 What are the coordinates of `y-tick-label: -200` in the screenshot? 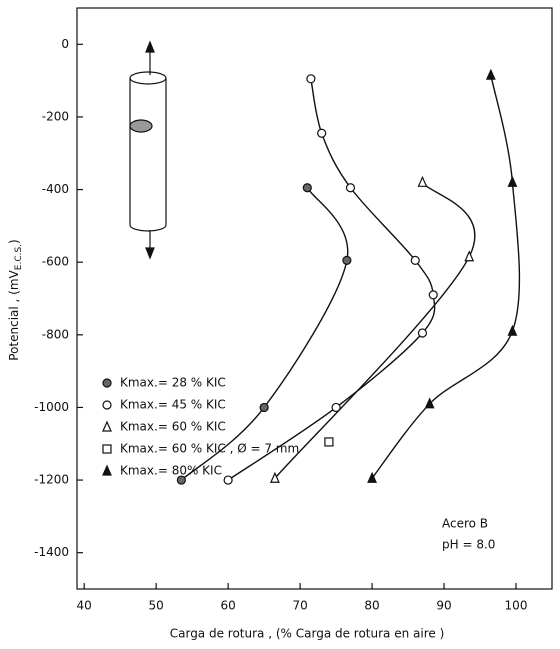 It's located at (55, 116).